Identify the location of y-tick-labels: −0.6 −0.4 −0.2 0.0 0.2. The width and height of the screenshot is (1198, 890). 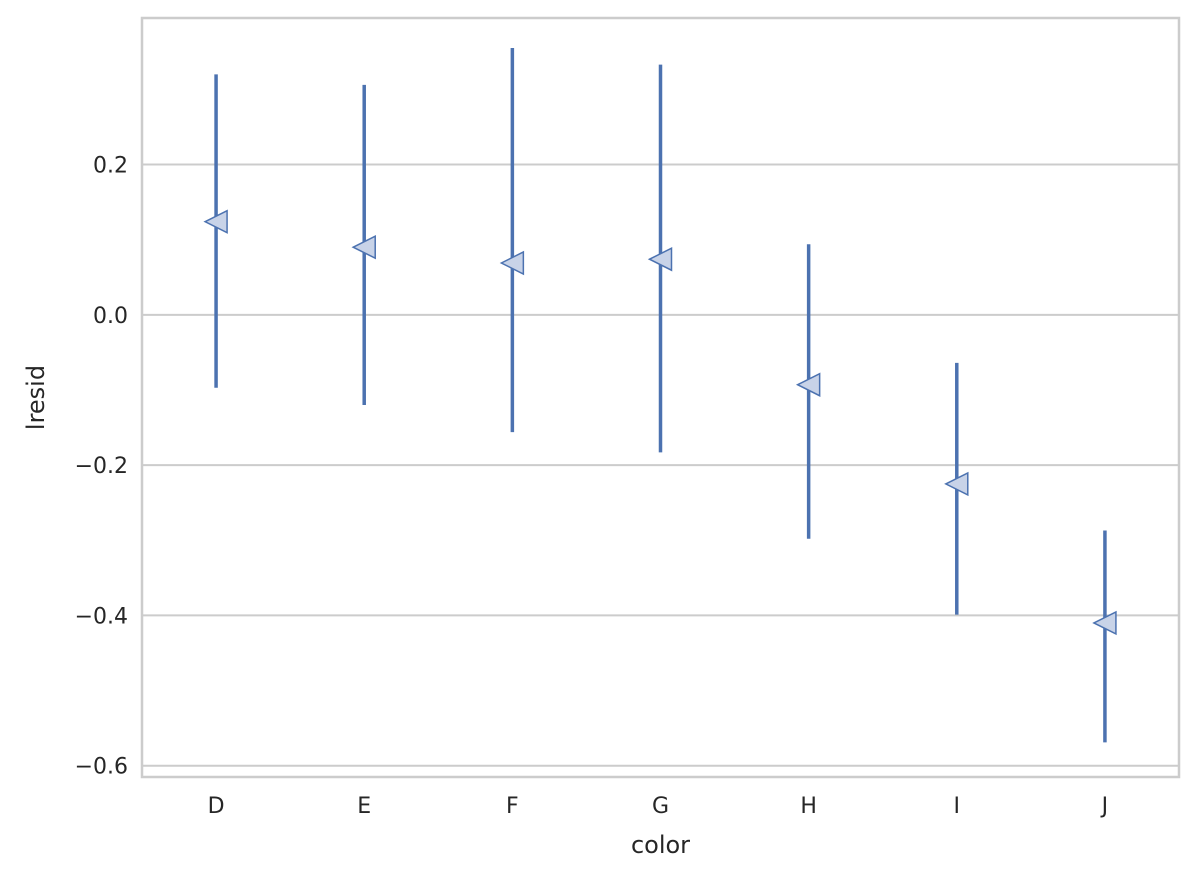
(101, 467).